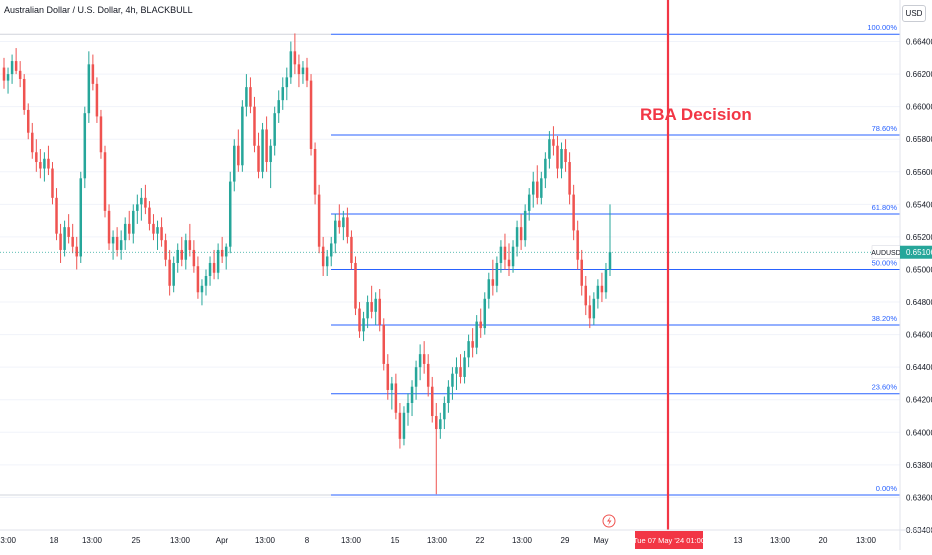 The image size is (932, 555). What do you see at coordinates (738, 540) in the screenshot?
I see `time-tick-label: 13` at bounding box center [738, 540].